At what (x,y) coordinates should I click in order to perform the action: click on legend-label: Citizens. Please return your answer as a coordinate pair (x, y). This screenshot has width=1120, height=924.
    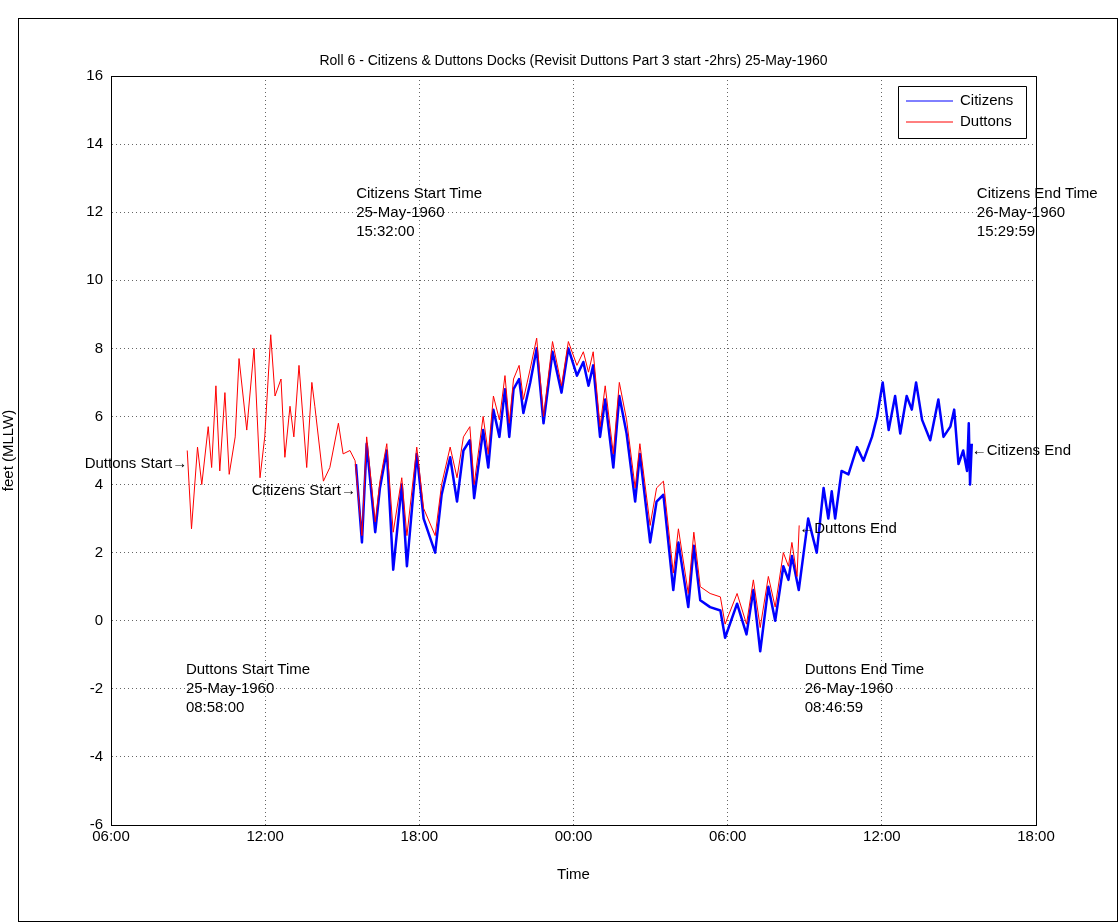
    Looking at the image, I should click on (987, 100).